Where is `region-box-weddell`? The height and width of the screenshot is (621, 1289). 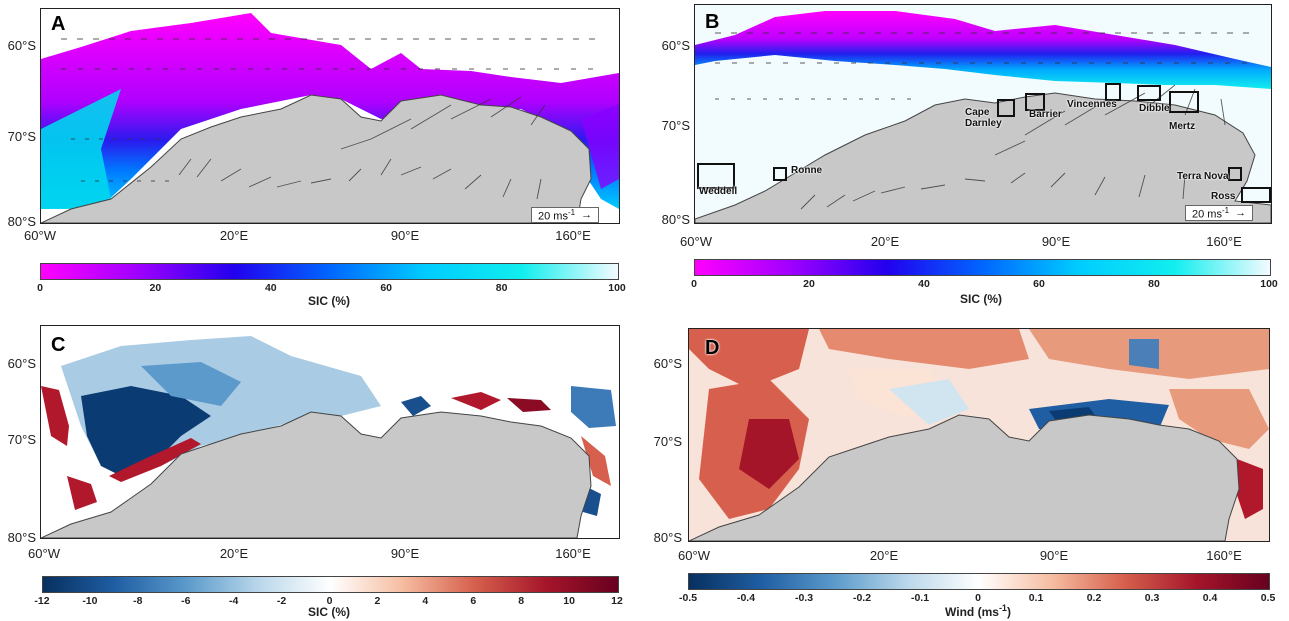 region-box-weddell is located at coordinates (716, 176).